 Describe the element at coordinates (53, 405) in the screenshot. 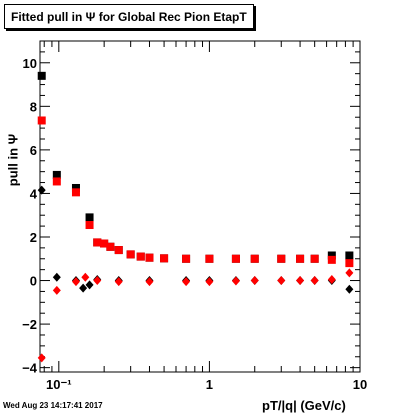

I see `timestamp: Wed Aug 23 14:17:41 2017` at that location.